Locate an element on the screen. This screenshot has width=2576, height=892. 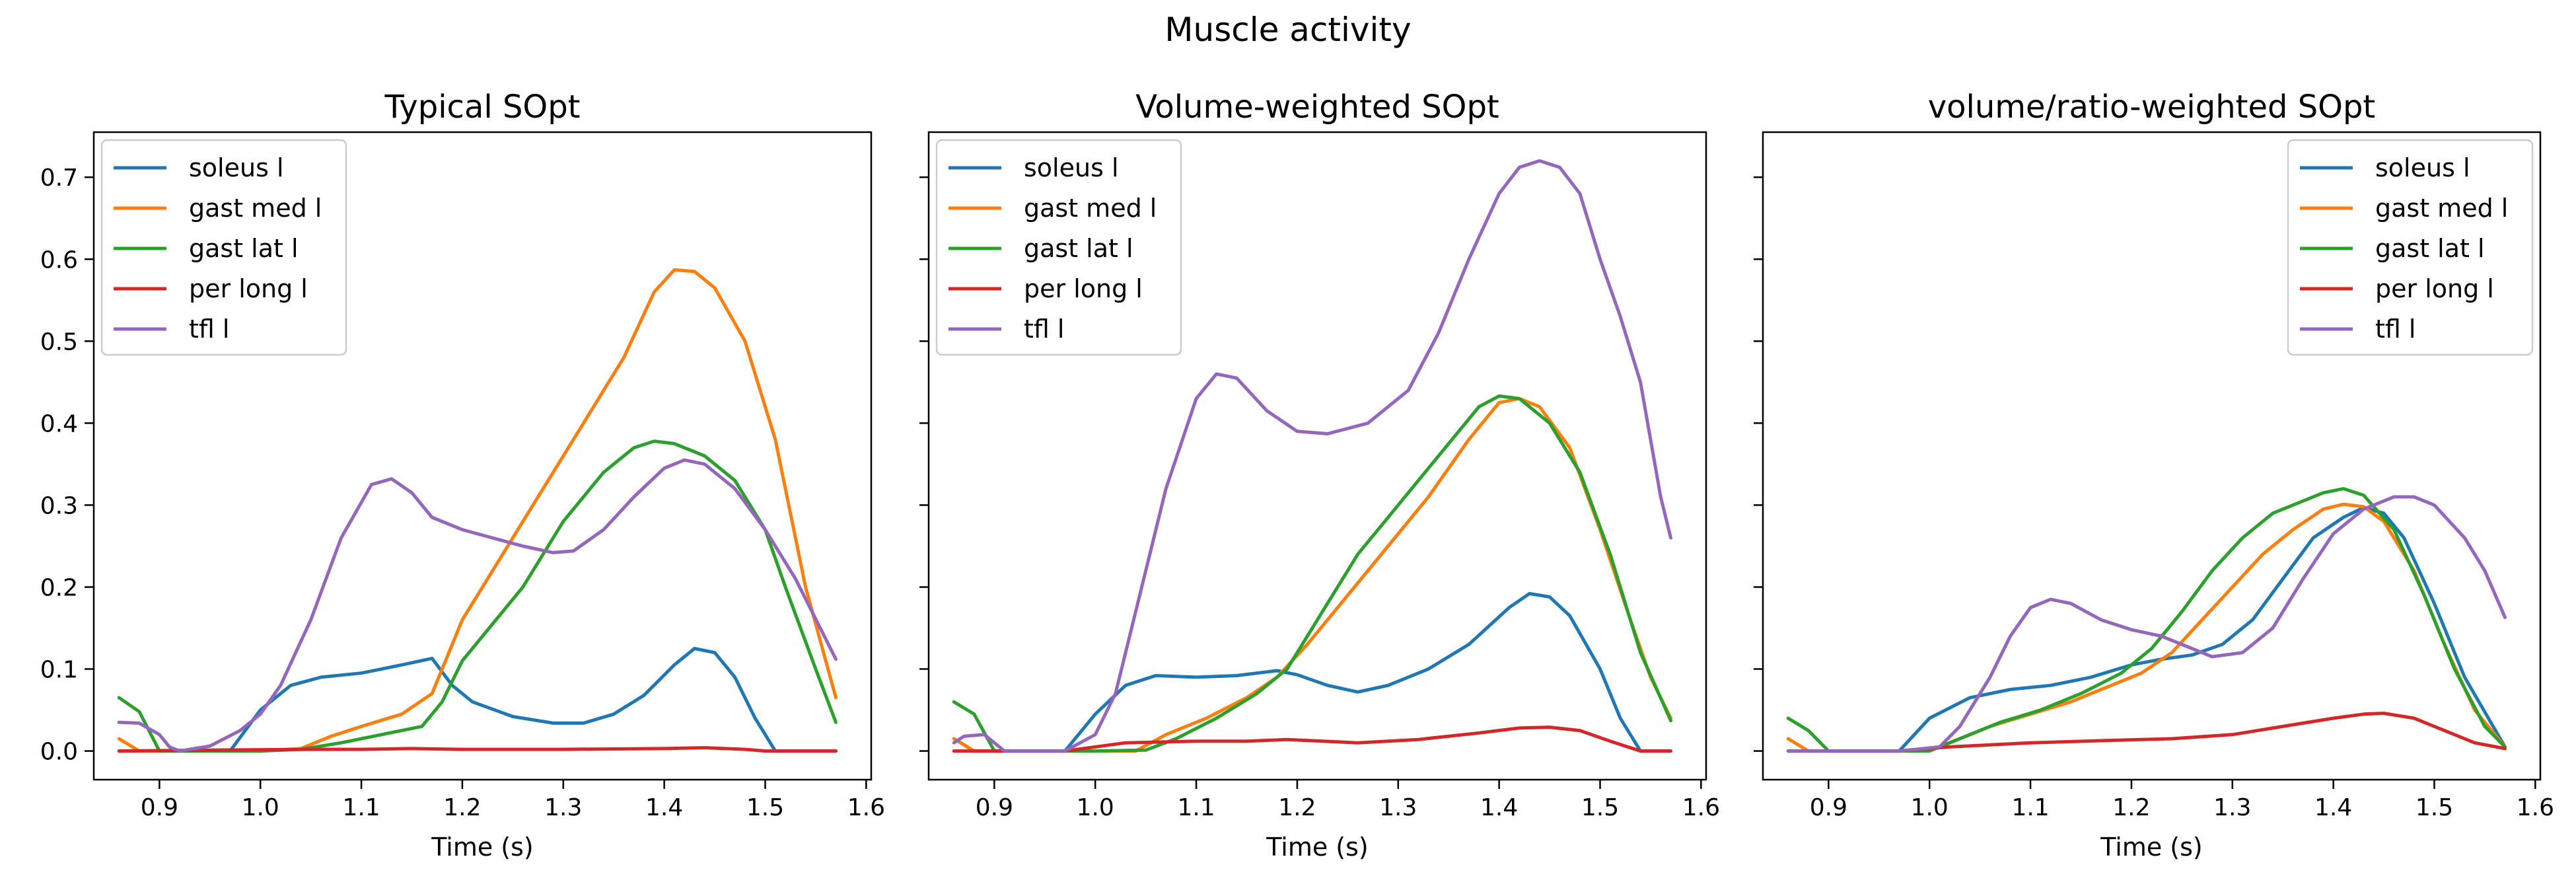
y-tick-label: 0.7 is located at coordinates (59, 178).